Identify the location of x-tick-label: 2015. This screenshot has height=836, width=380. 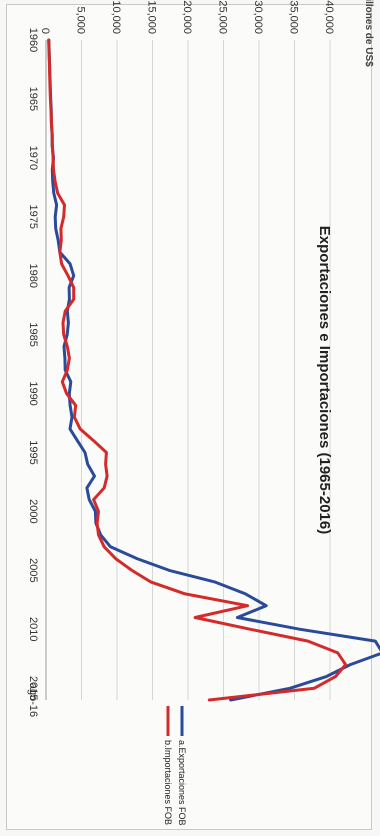
(33, 688).